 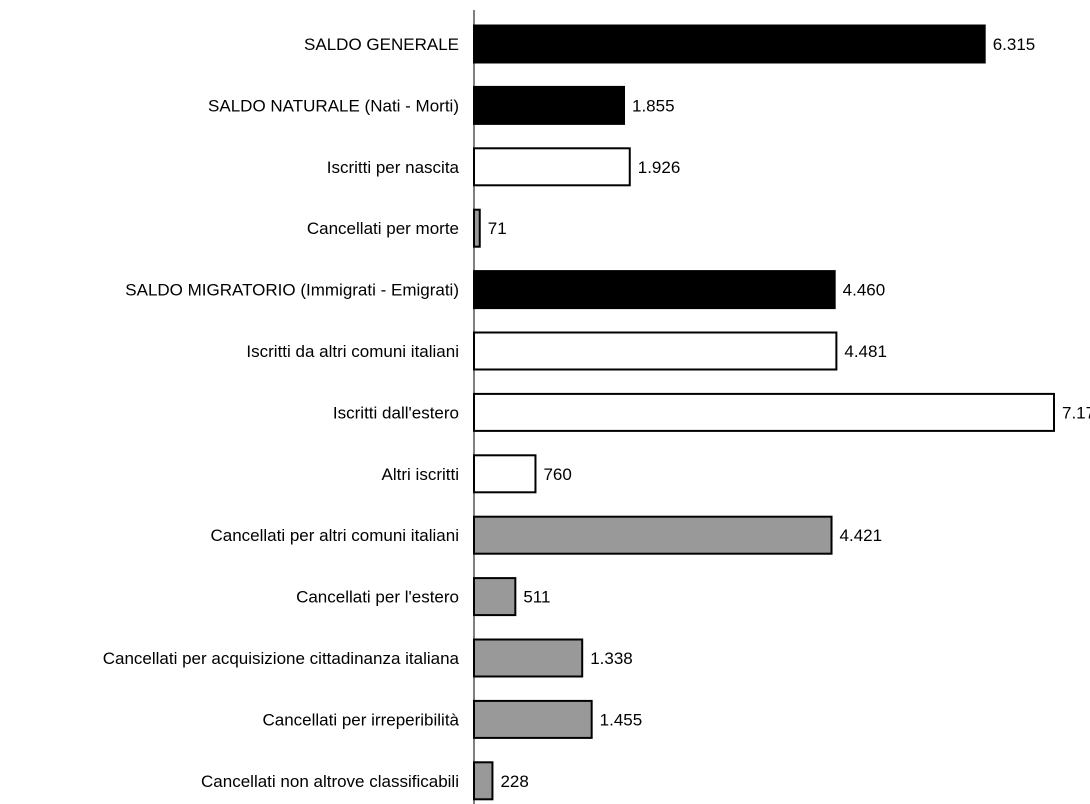 I want to click on category-label: Cancellati per l'estero, so click(x=377, y=597).